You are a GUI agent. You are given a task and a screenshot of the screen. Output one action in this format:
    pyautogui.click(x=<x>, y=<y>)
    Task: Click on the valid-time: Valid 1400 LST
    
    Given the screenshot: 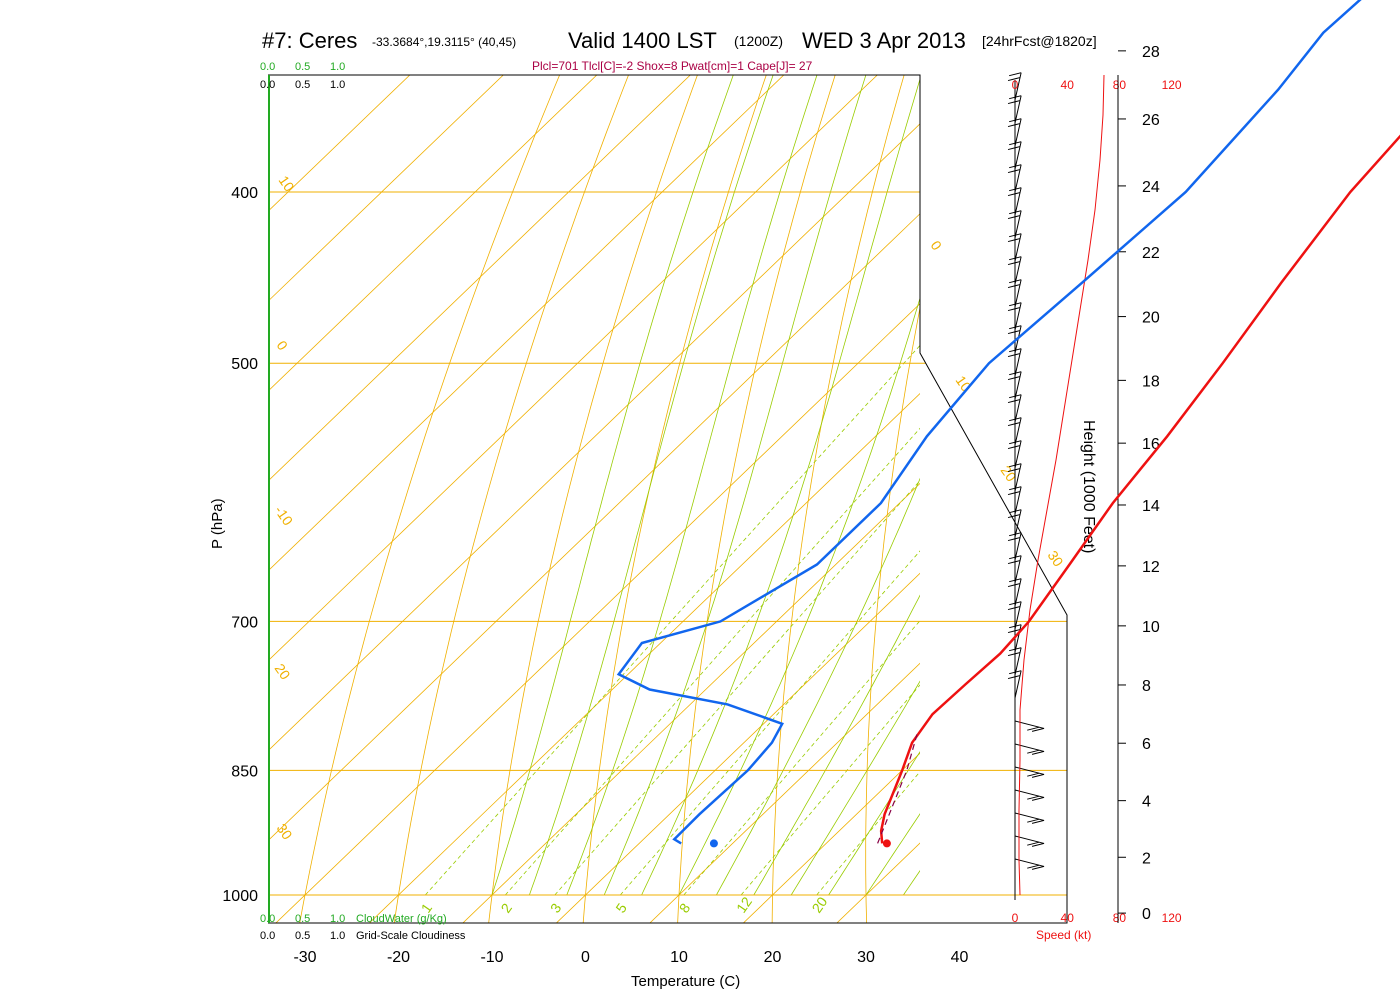 What is the action you would take?
    pyautogui.click(x=642, y=40)
    